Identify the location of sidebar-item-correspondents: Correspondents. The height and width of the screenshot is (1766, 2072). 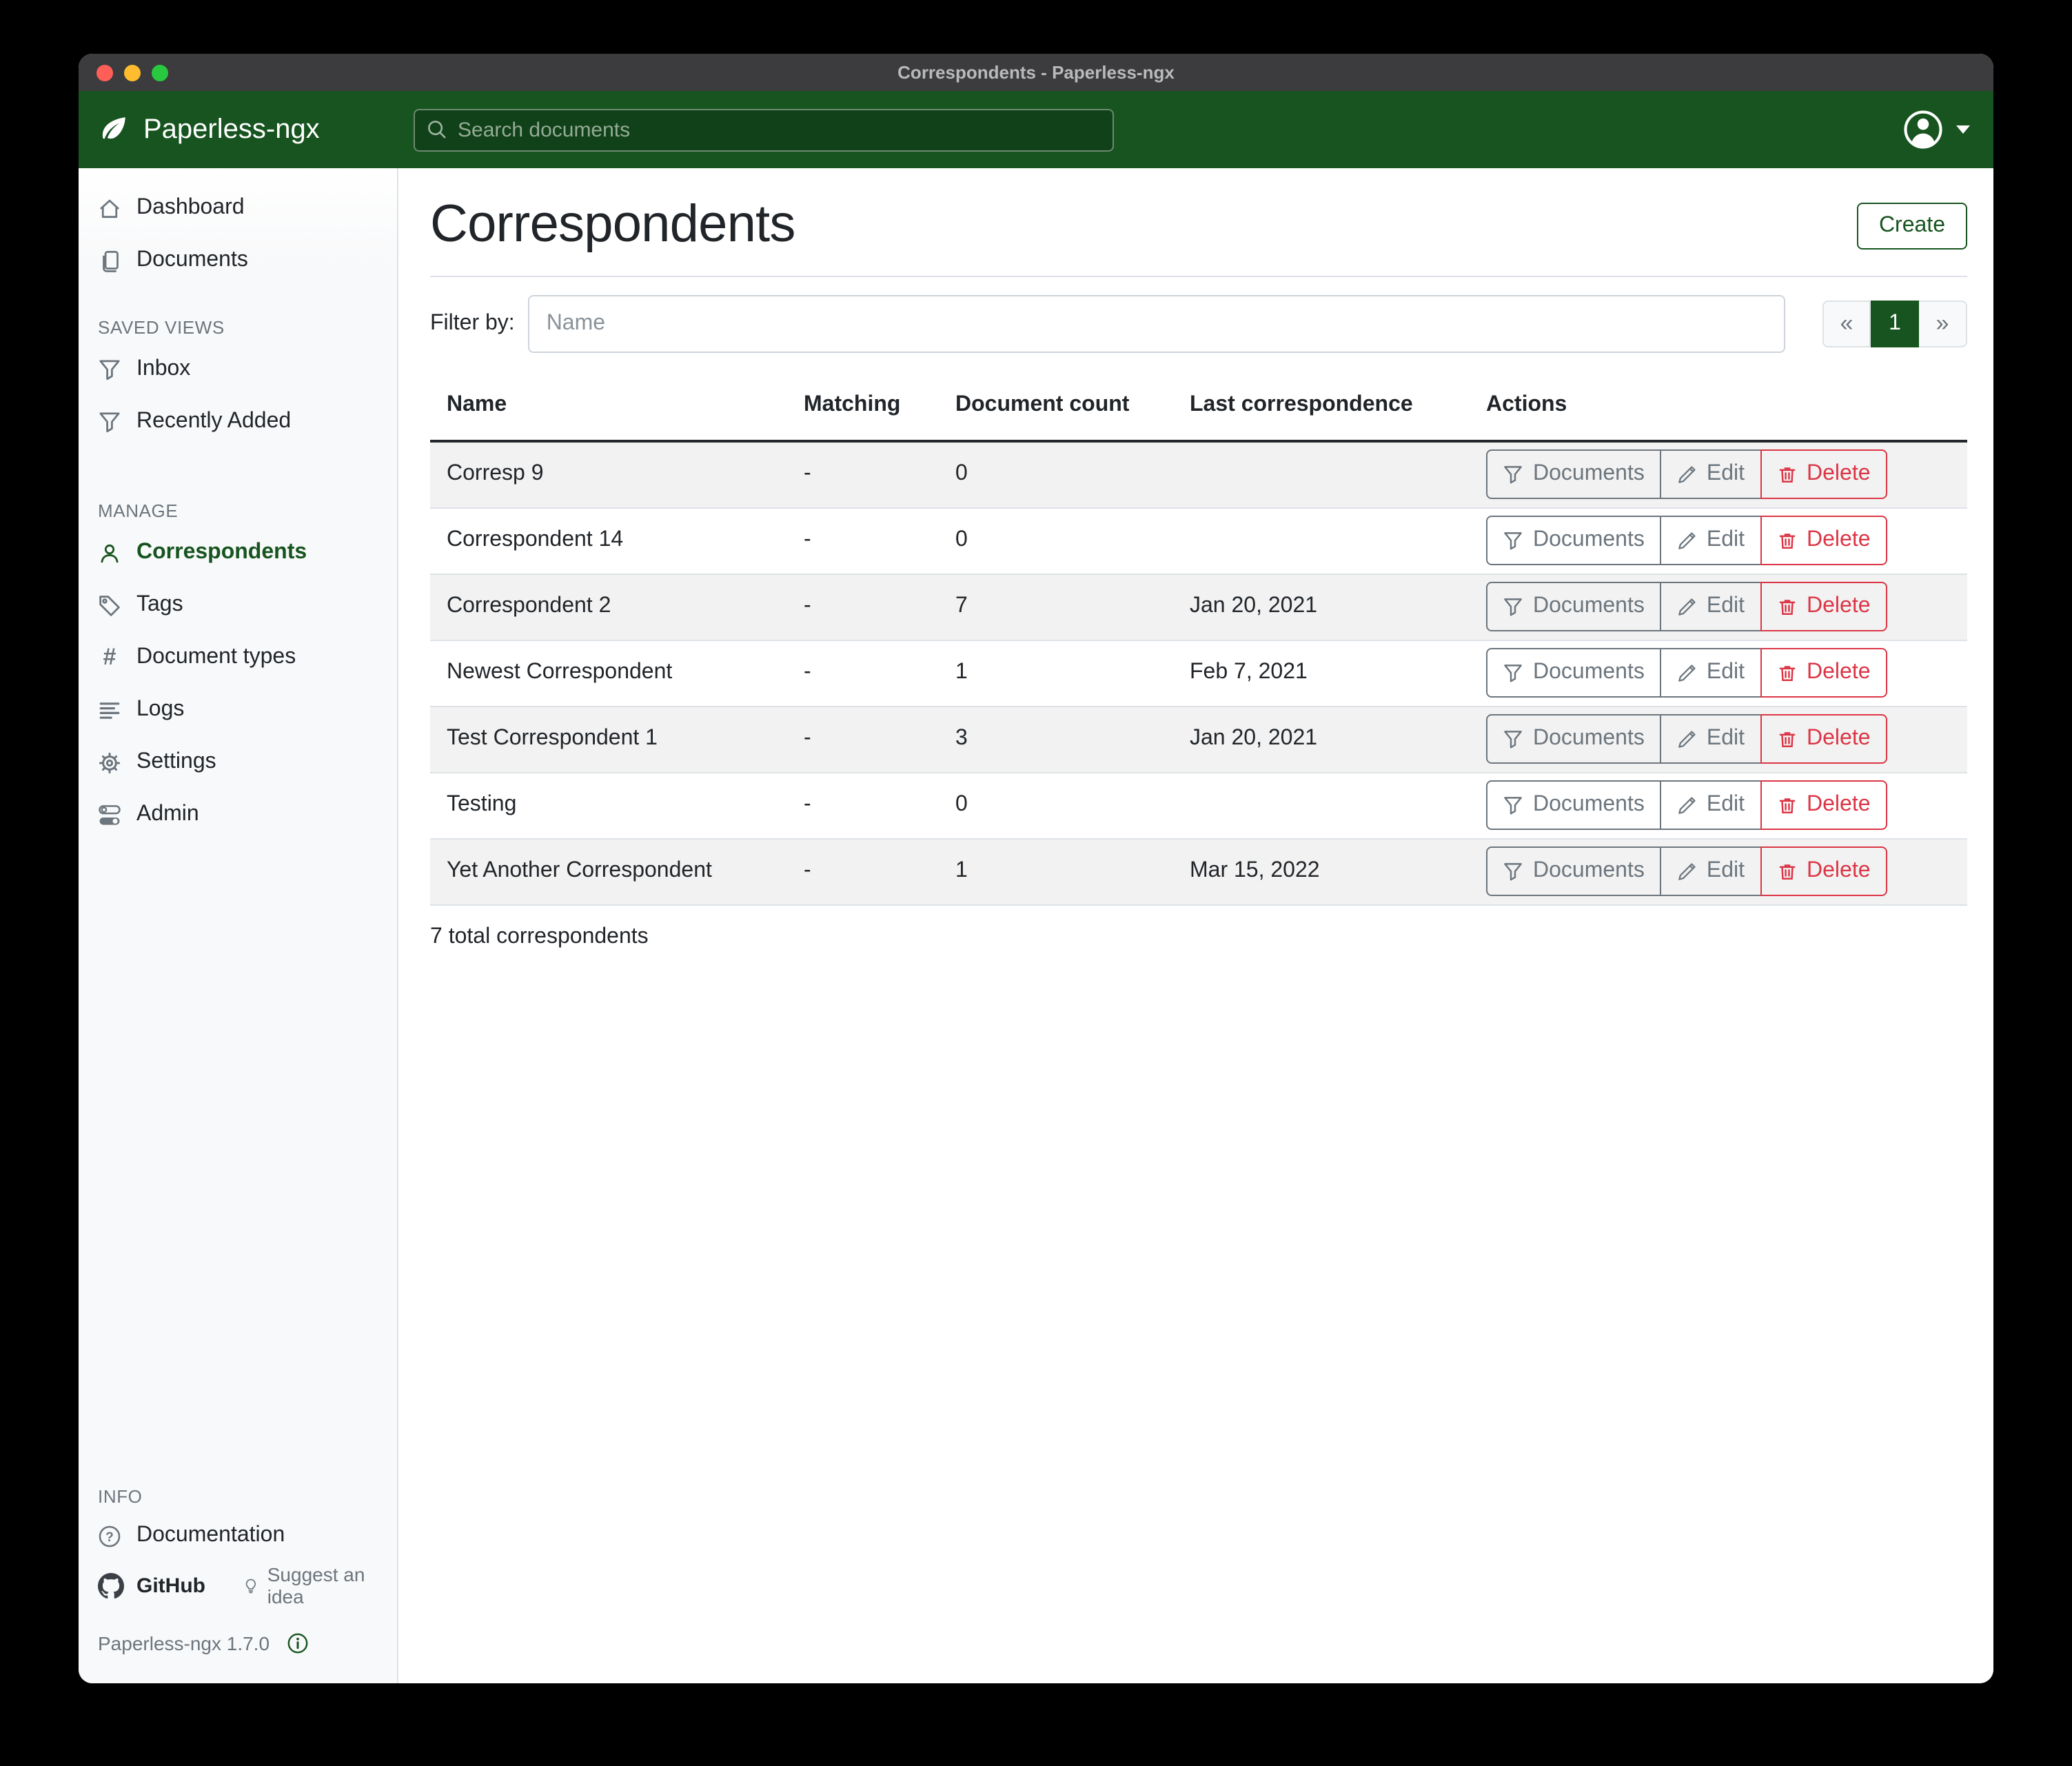
(238, 553).